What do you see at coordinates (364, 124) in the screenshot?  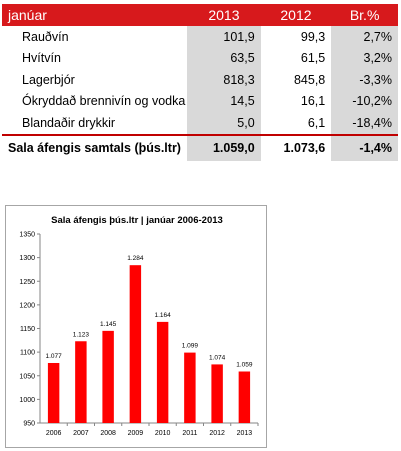 I see `row-change: -18,4%` at bounding box center [364, 124].